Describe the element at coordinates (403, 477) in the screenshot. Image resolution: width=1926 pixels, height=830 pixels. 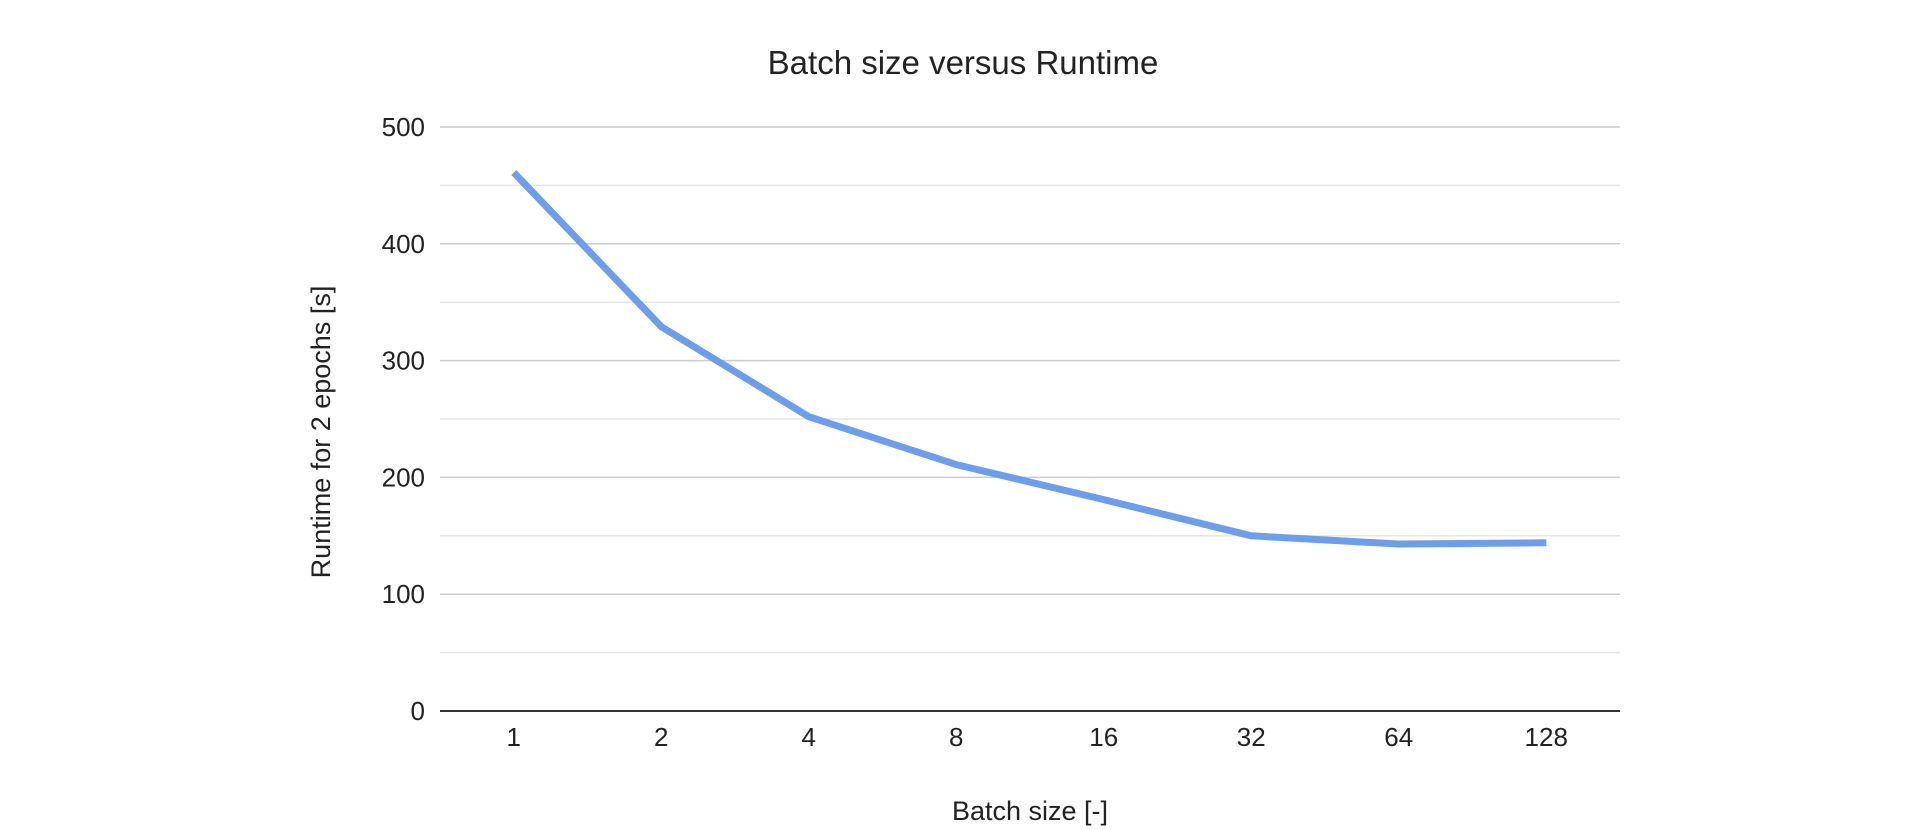
I see `y-tick-label: 200` at that location.